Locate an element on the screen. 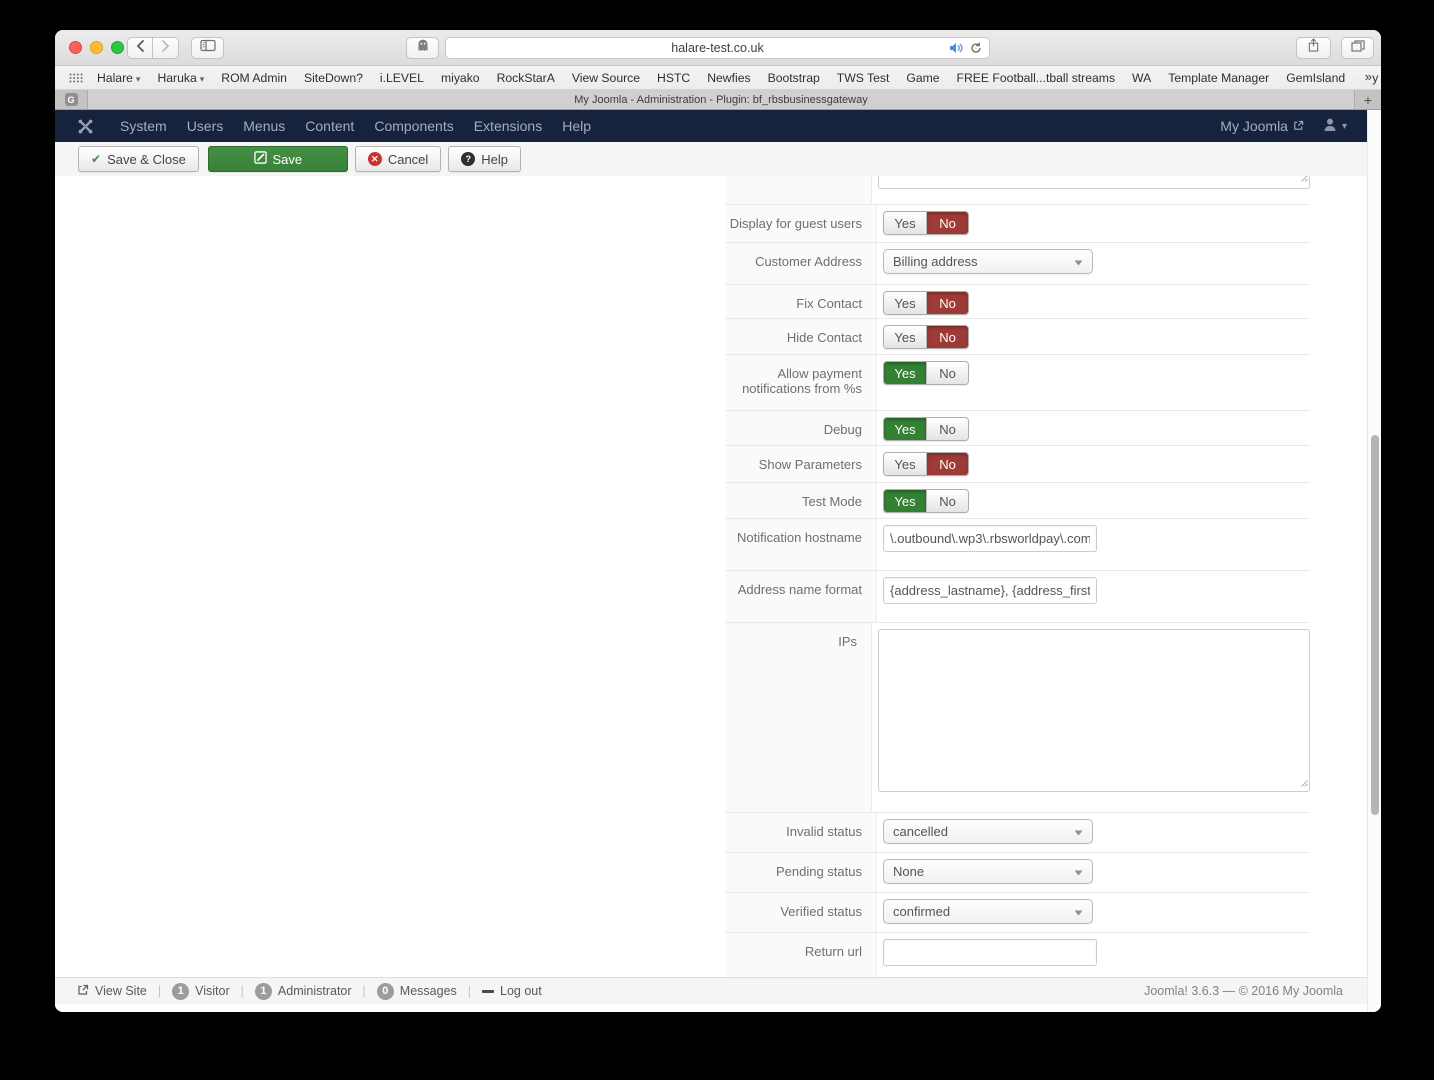  help-button: ? Help is located at coordinates (485, 159).